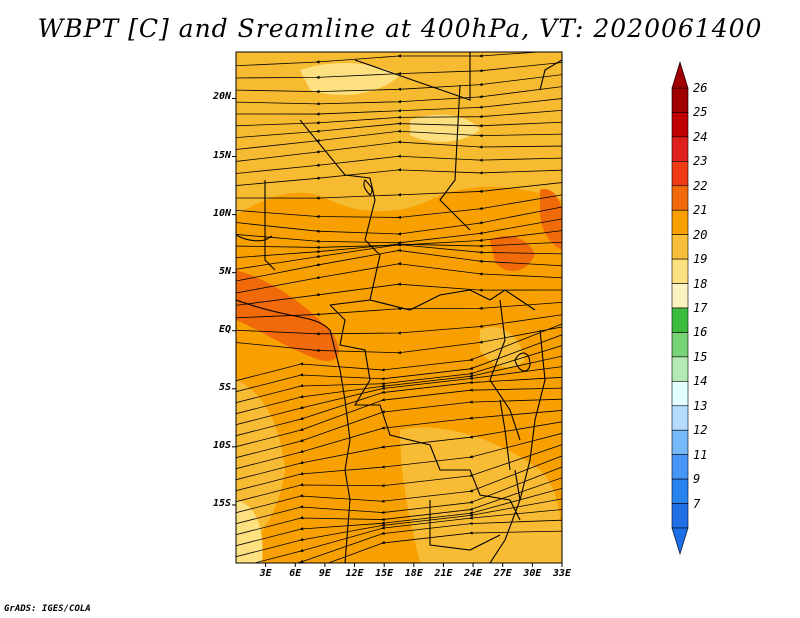 Image resolution: width=800 pixels, height=618 pixels. Describe the element at coordinates (465, 525) in the screenshot. I see `border-botswana` at that location.